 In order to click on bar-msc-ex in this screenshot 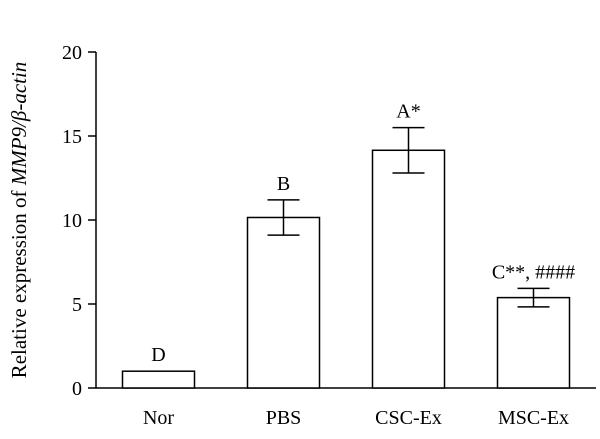, I will do `click(533, 342)`.